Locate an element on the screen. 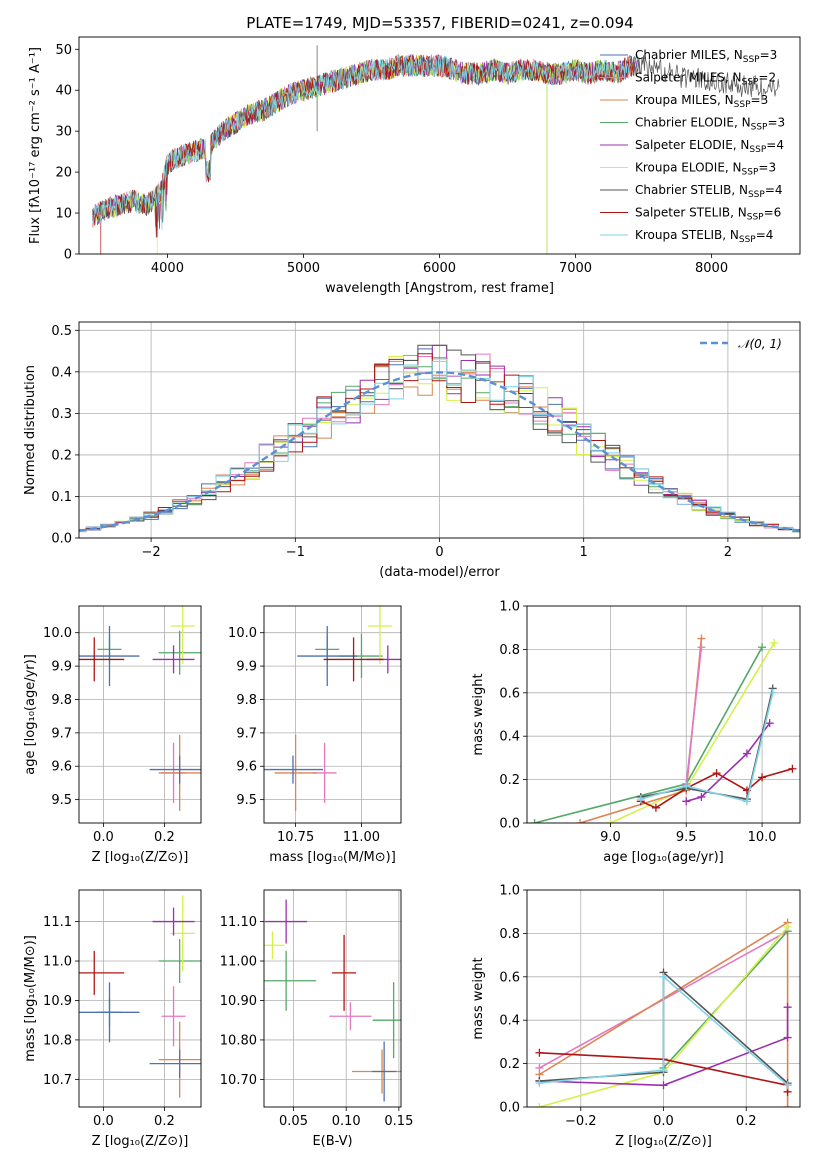 The width and height of the screenshot is (819, 1170). x-axis-label: E(B-V) is located at coordinates (332, 1141).